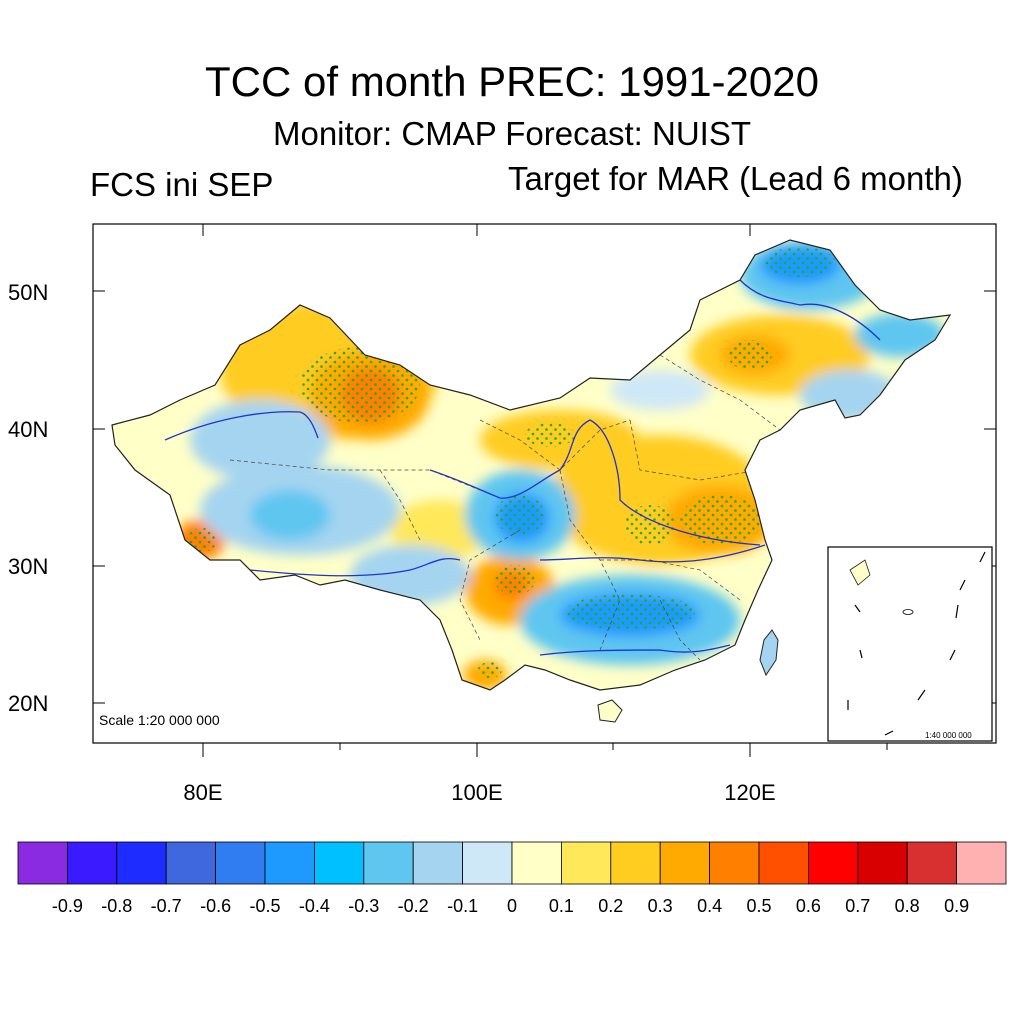 Image resolution: width=1024 pixels, height=1024 pixels. I want to click on colorbar-label: 0.2, so click(611, 906).